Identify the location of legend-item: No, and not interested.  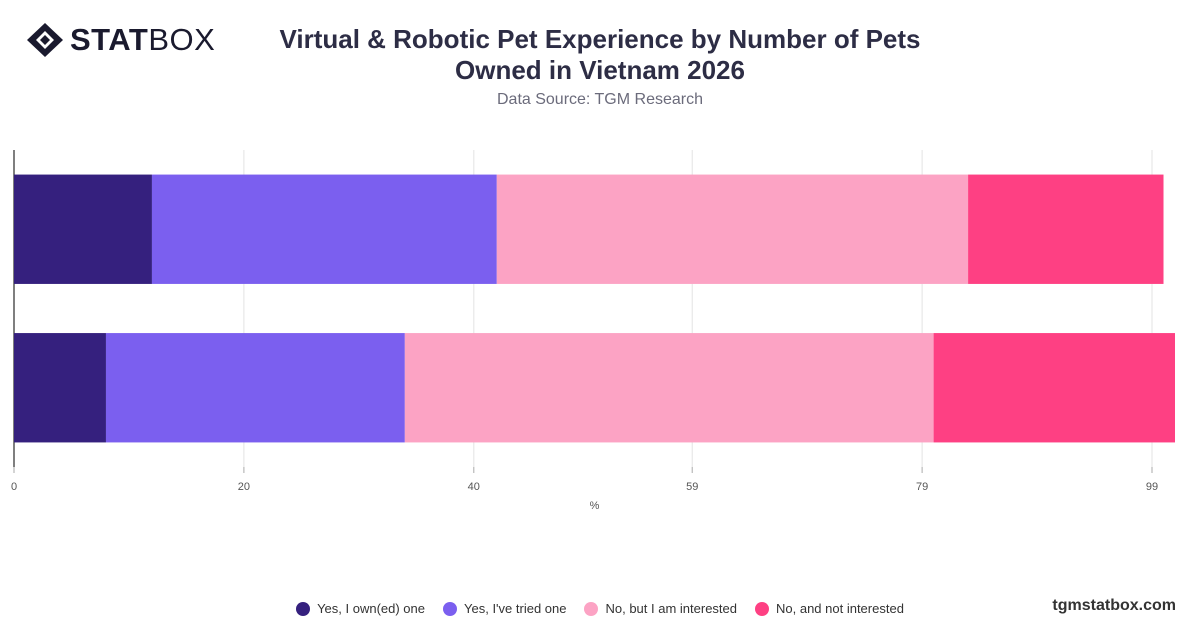
(829, 608).